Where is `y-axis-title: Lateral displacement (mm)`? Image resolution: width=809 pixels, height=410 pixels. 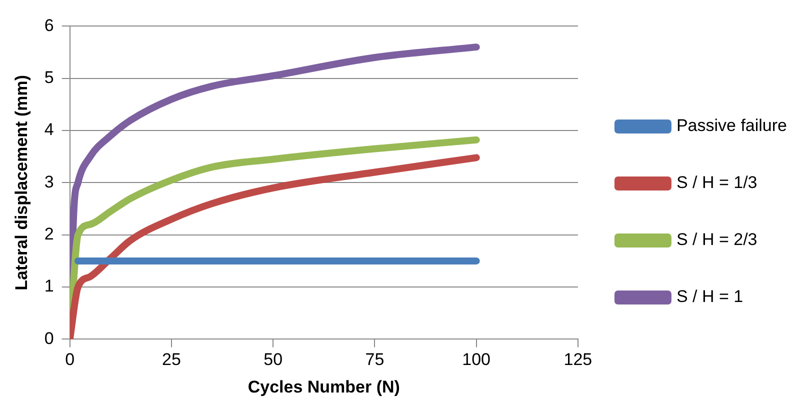 y-axis-title: Lateral displacement (mm) is located at coordinates (21, 182).